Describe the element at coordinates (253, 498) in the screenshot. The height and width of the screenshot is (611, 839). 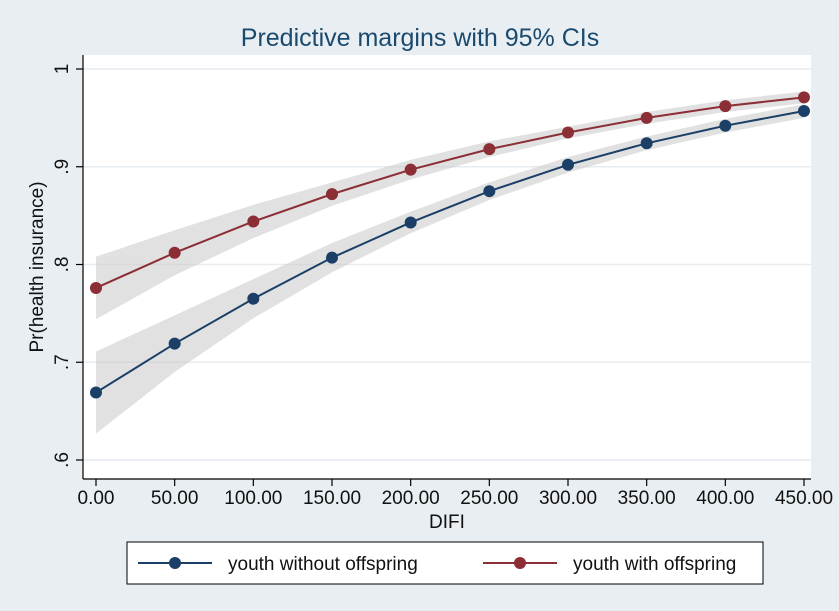
I see `x-tick-label: 100.00` at that location.